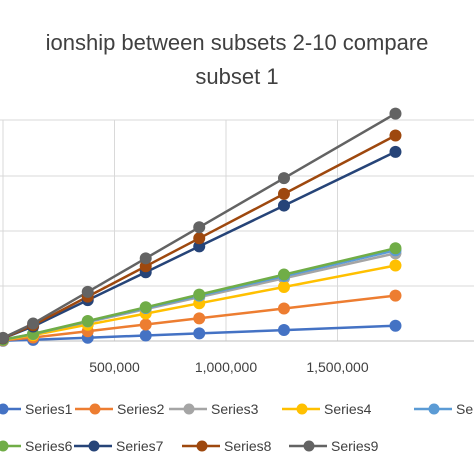 This screenshot has width=474, height=474. I want to click on data-point-s8-p7, so click(395, 135).